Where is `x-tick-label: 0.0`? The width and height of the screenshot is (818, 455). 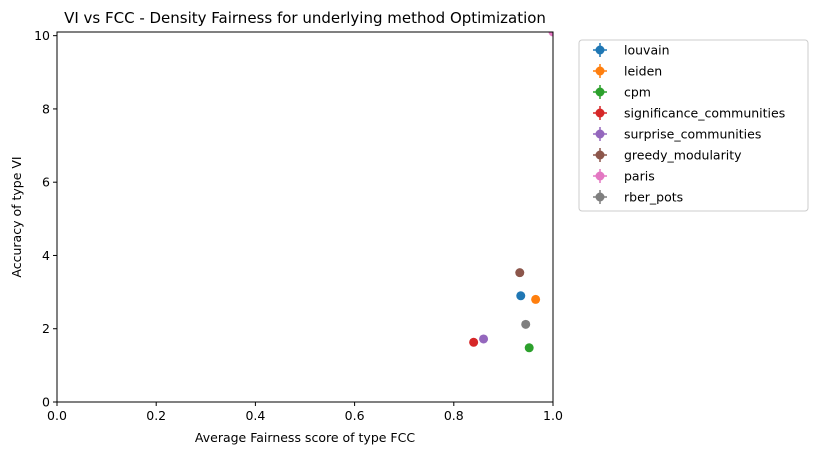
x-tick-label: 0.0 is located at coordinates (57, 415).